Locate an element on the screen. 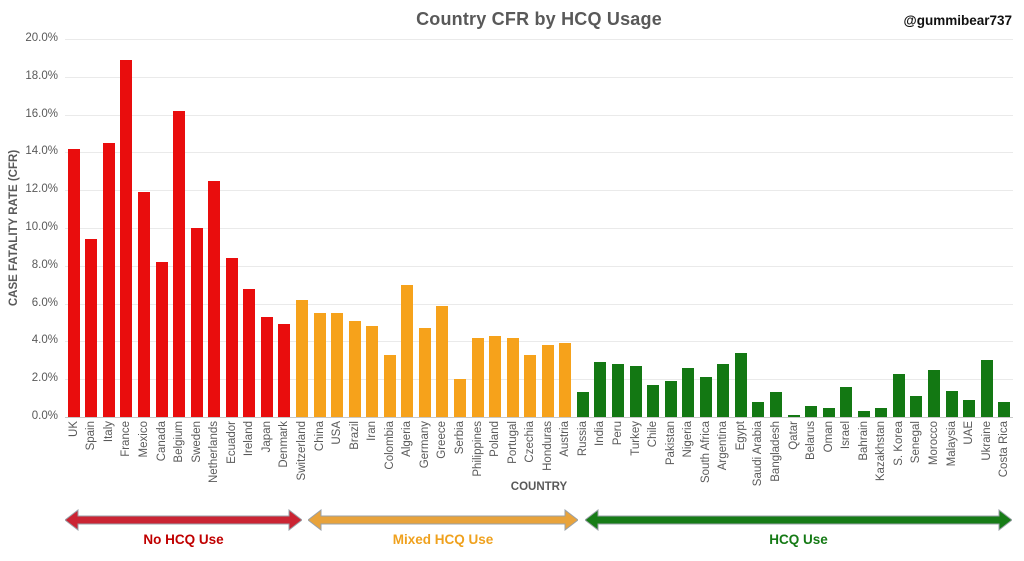  x-tick-label: Denmark is located at coordinates (284, 444).